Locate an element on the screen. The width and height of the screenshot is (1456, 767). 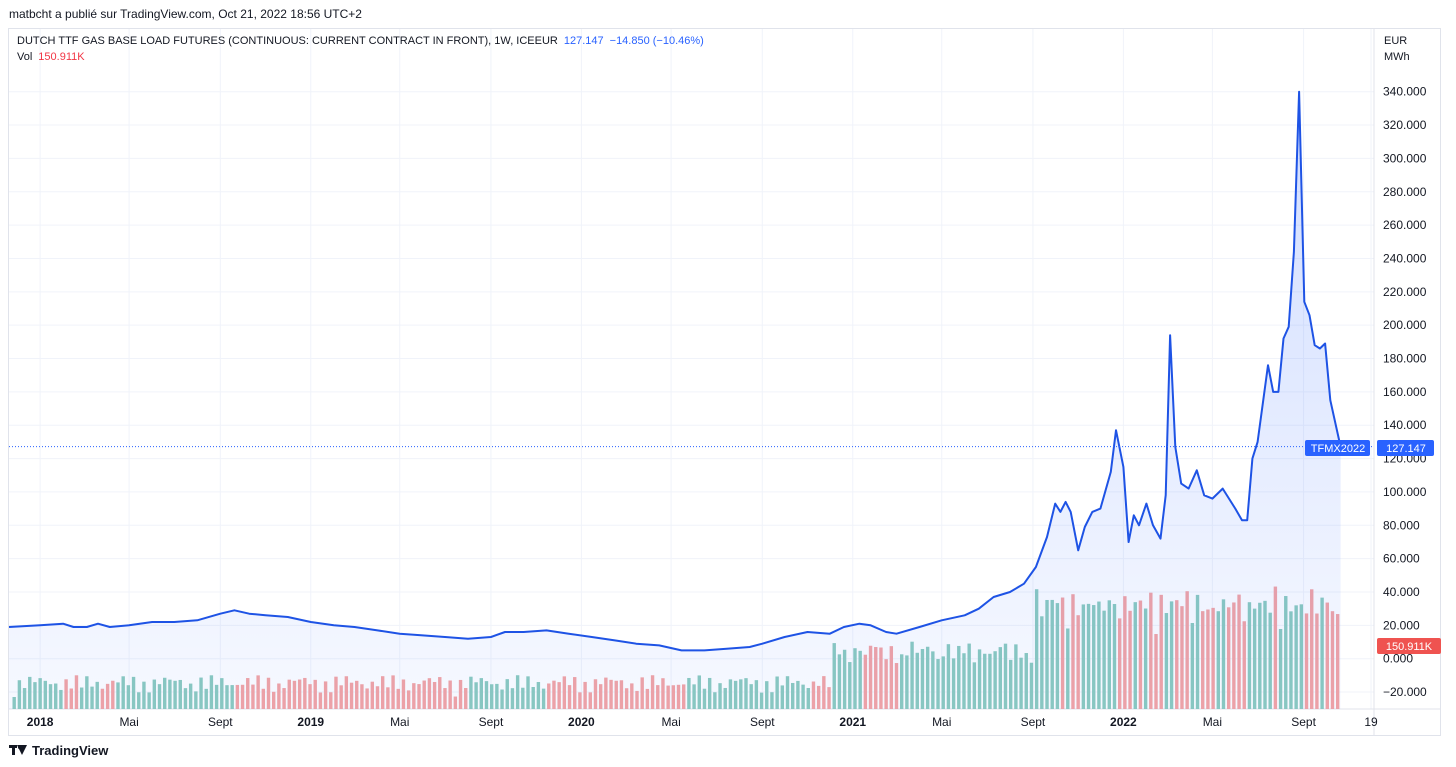
y-tick-label: 220.000 is located at coordinates (1405, 292).